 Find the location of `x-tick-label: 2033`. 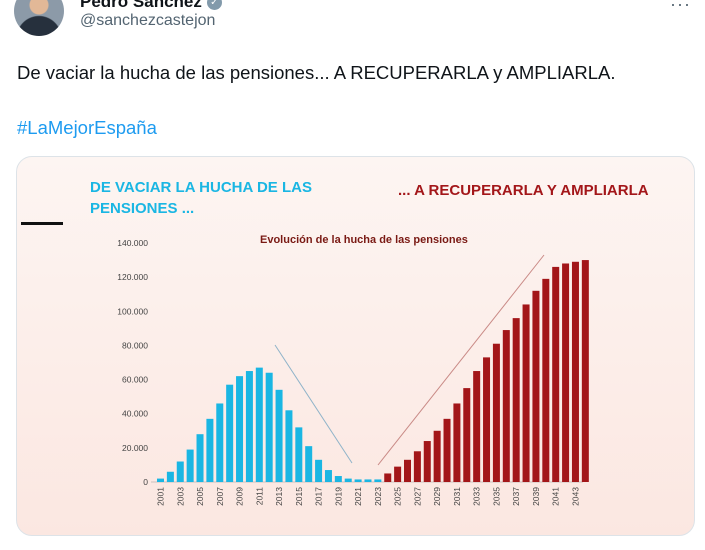

x-tick-label: 2033 is located at coordinates (477, 496).